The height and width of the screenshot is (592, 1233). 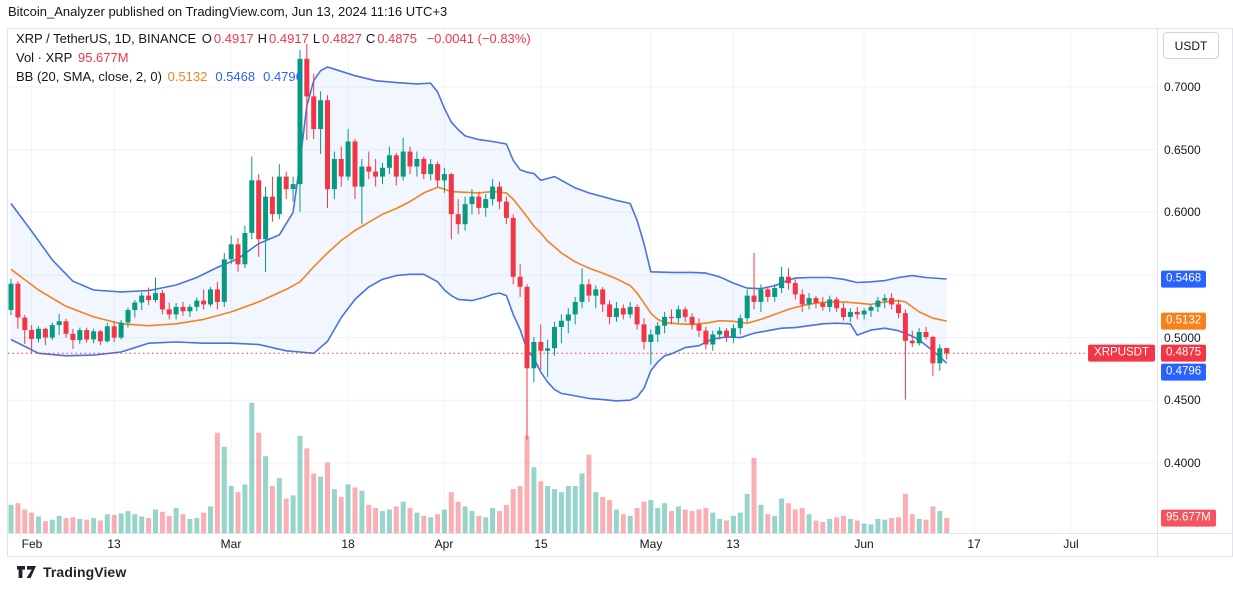 I want to click on bb-label: BB (20, SMA, close, 2, 0), so click(x=89, y=76).